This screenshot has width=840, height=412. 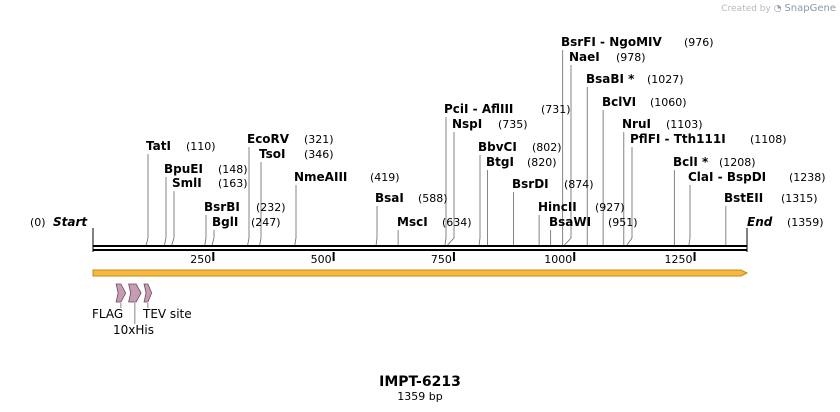 What do you see at coordinates (225, 222) in the screenshot?
I see `enzyme-name: BglI` at bounding box center [225, 222].